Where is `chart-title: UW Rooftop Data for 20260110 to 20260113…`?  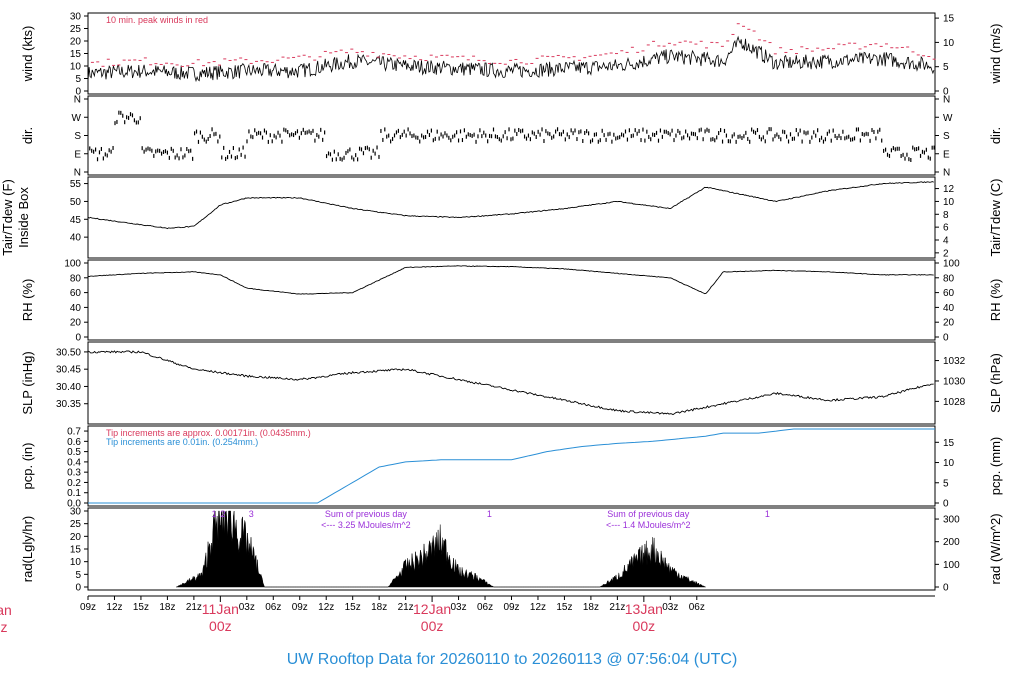 chart-title: UW Rooftop Data for 20260110 to 20260113… is located at coordinates (512, 659).